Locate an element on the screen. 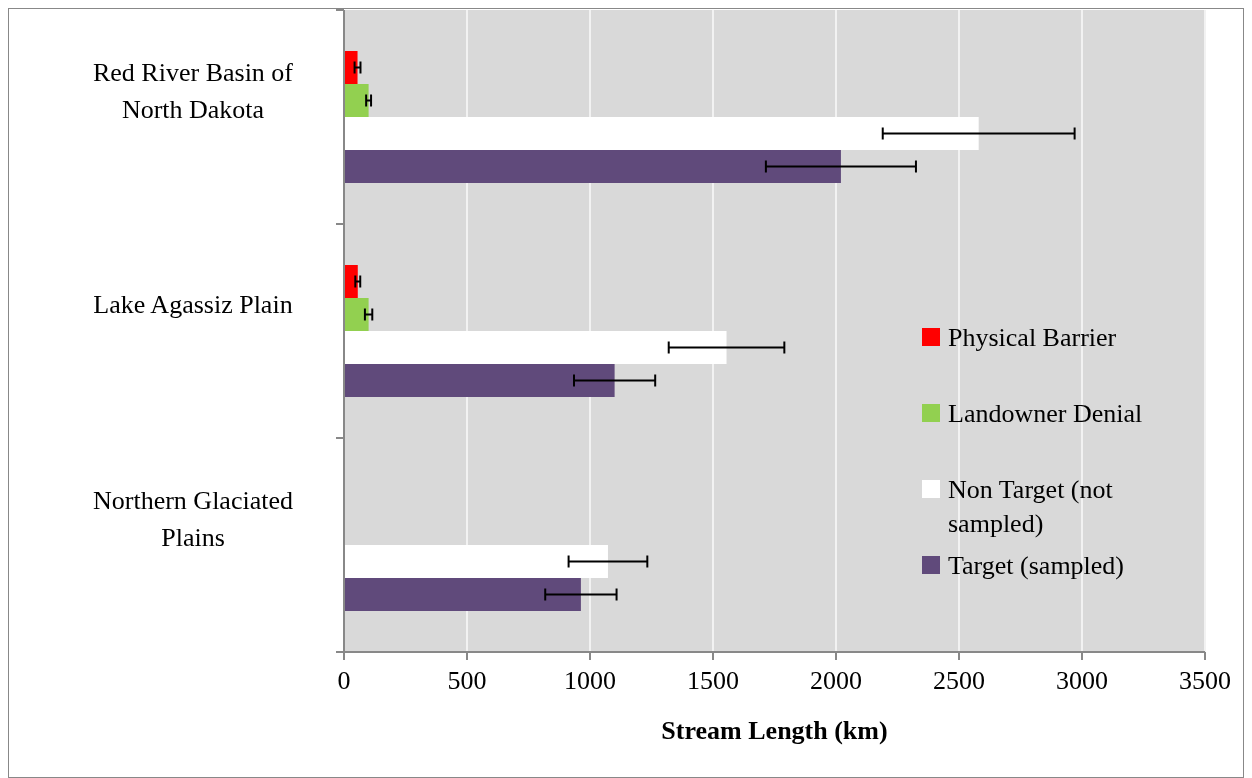  legend-label: Landowner Denial is located at coordinates (1045, 413).